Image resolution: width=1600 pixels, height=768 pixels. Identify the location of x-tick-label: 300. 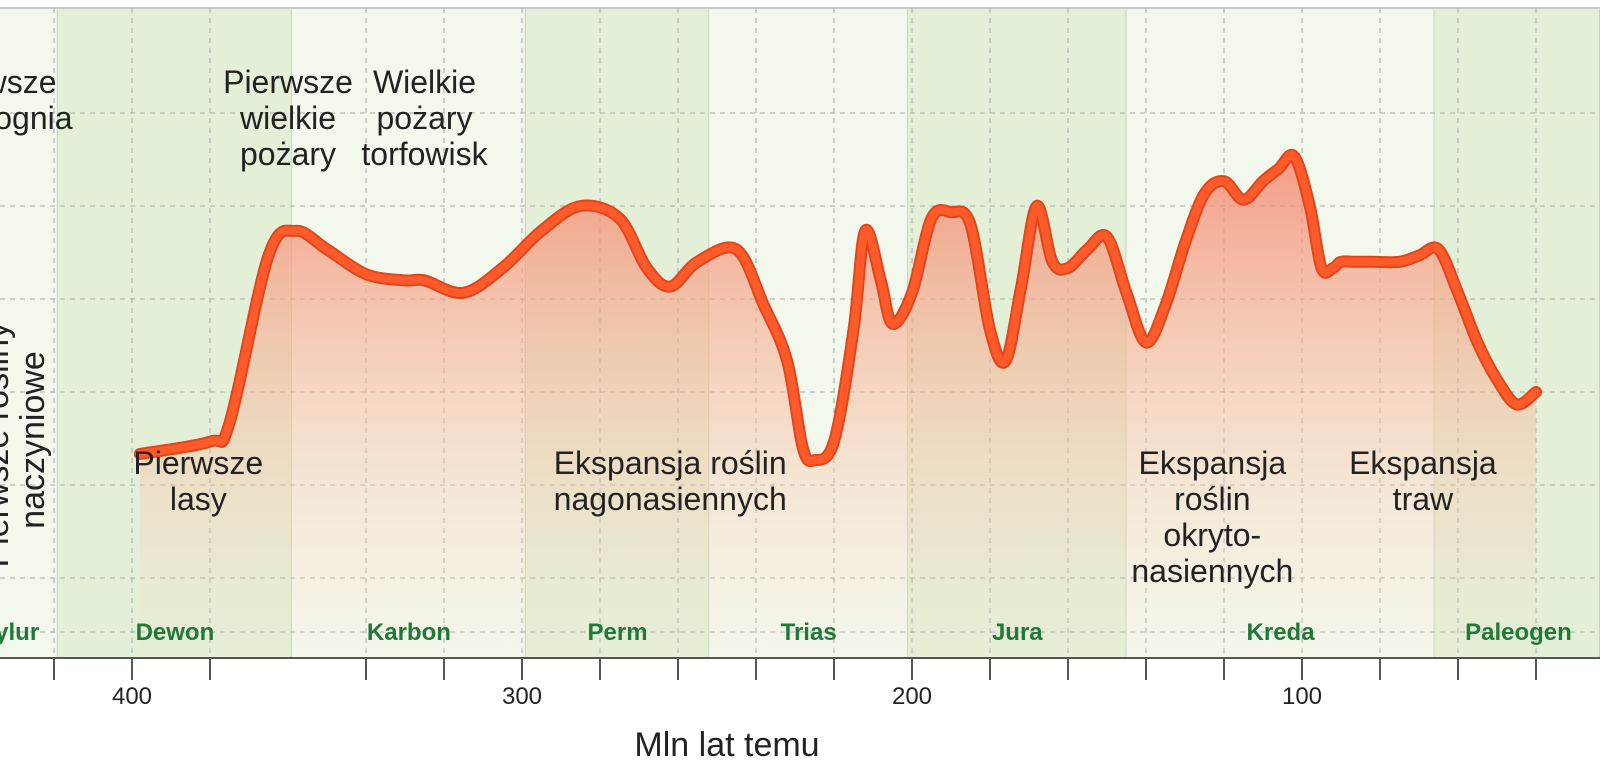
(522, 696).